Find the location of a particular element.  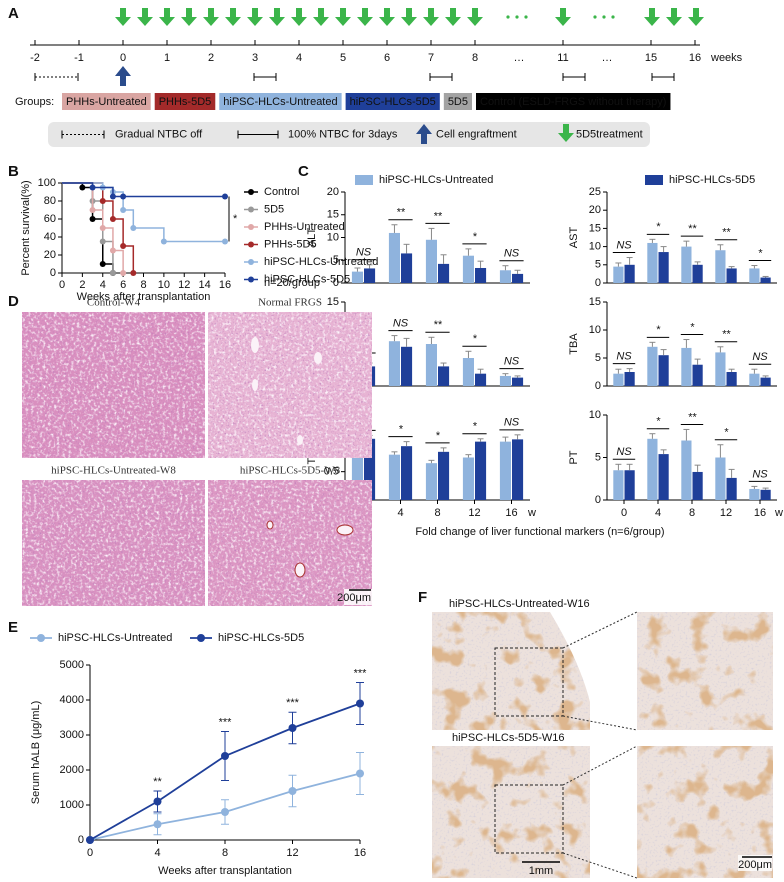

zoom-box is located at coordinates (529, 682).